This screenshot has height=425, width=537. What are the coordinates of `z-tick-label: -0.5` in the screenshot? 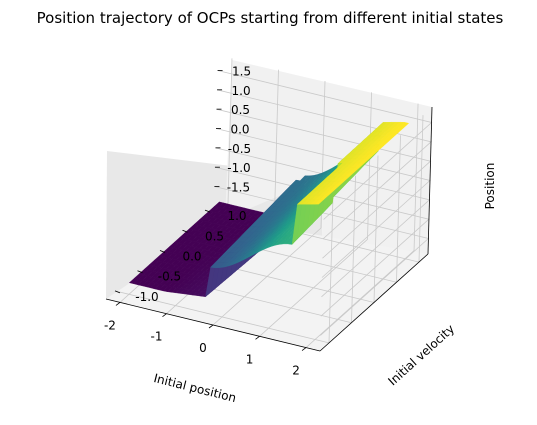 It's located at (239, 149).